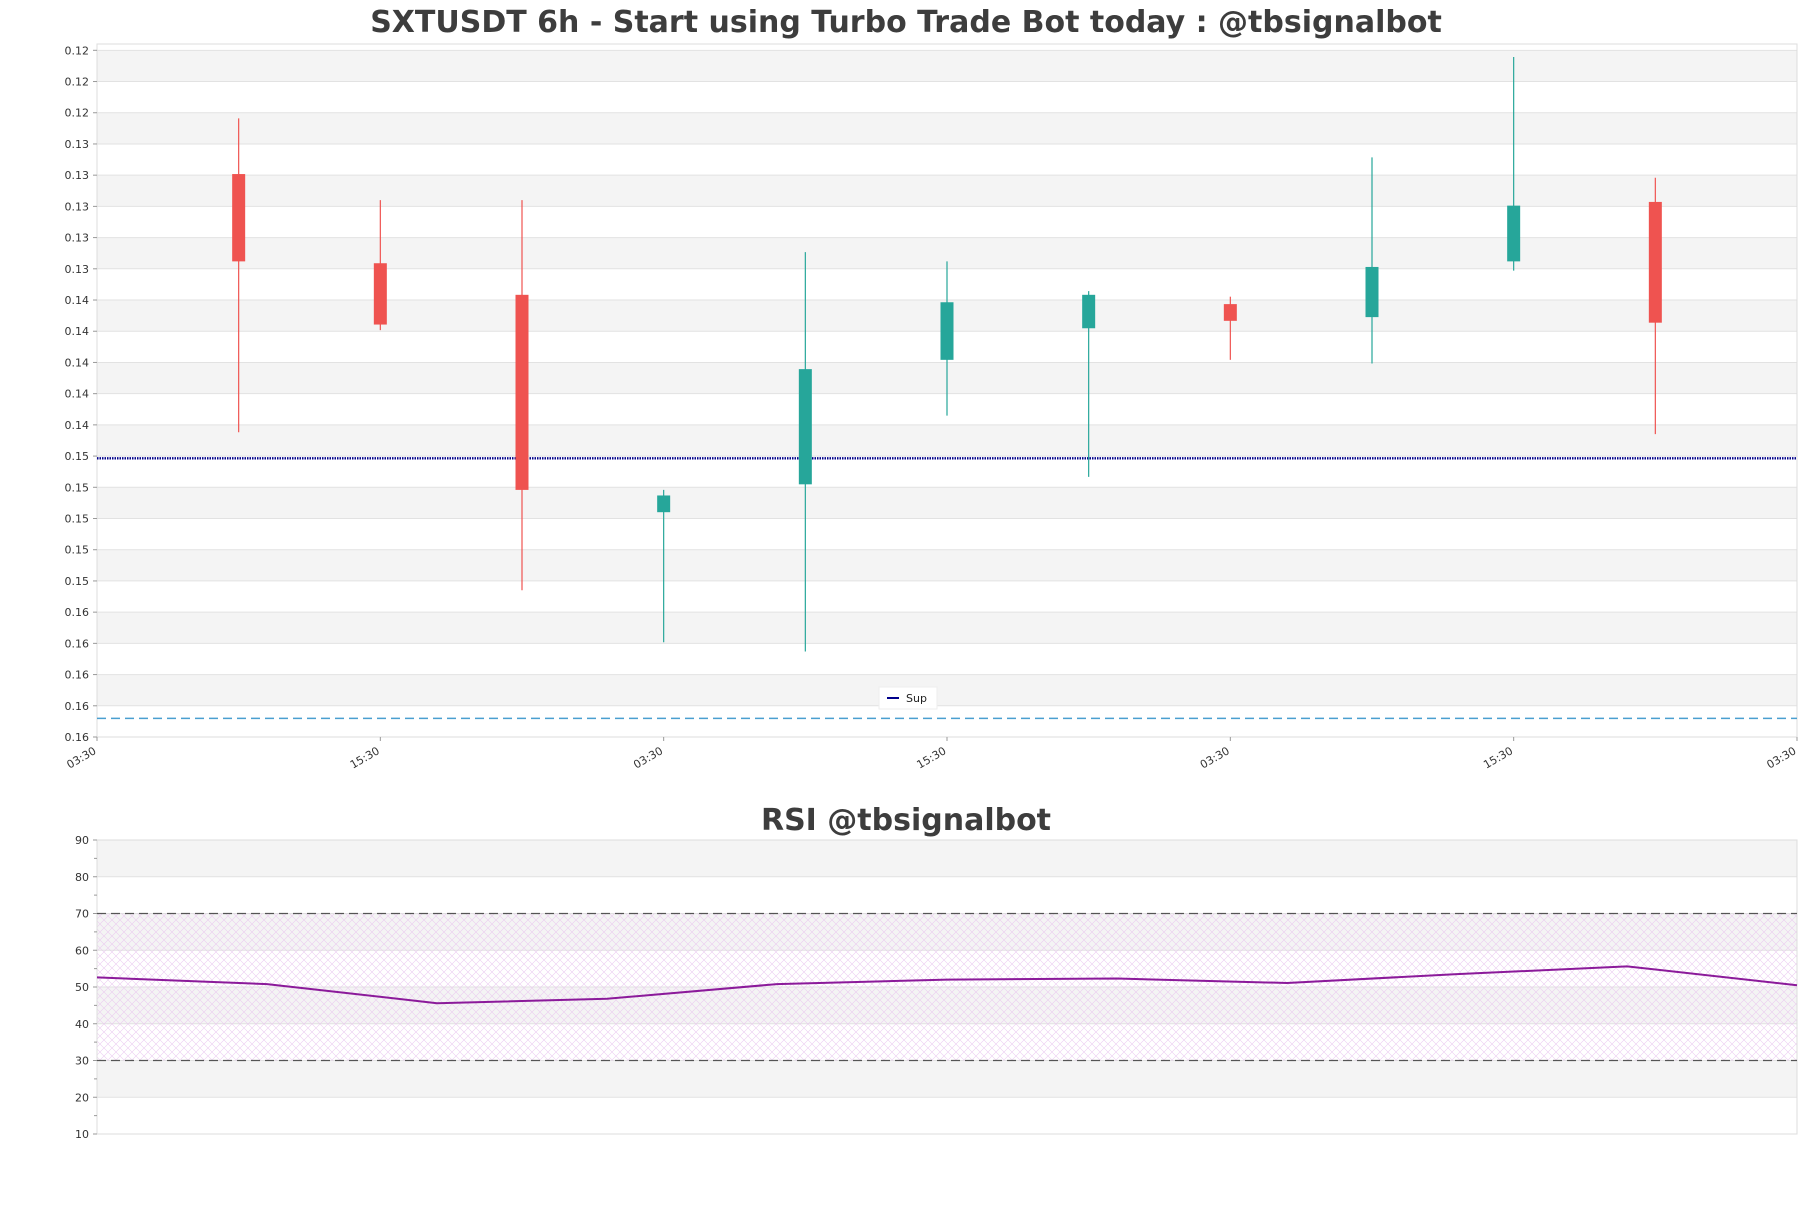  What do you see at coordinates (916, 698) in the screenshot?
I see `legend-label-sup: Sup` at bounding box center [916, 698].